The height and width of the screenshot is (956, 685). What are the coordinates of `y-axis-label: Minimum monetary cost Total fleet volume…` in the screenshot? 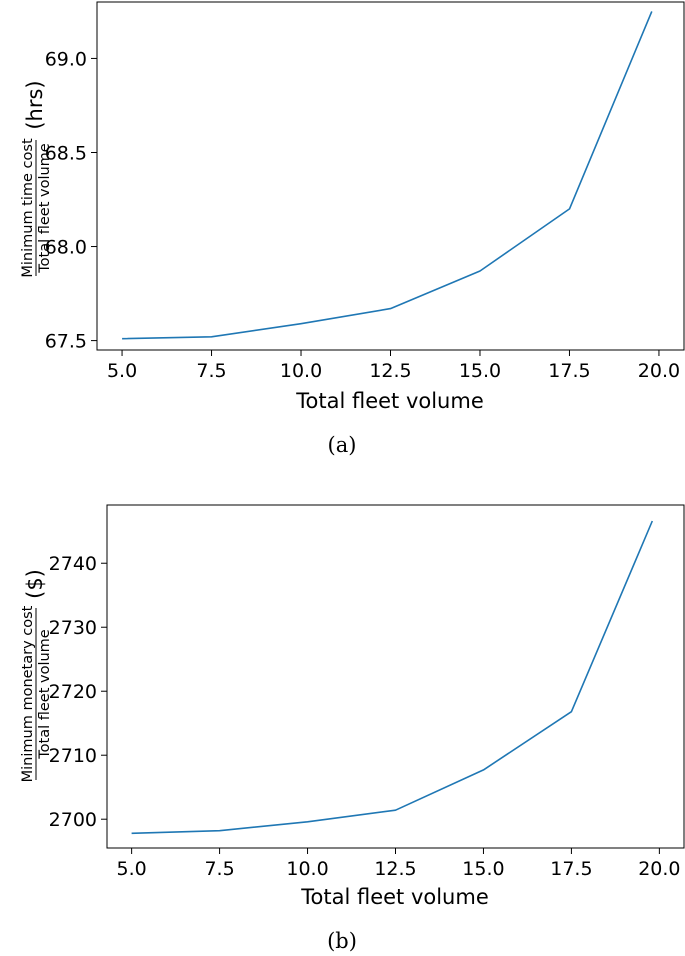 It's located at (36, 675).